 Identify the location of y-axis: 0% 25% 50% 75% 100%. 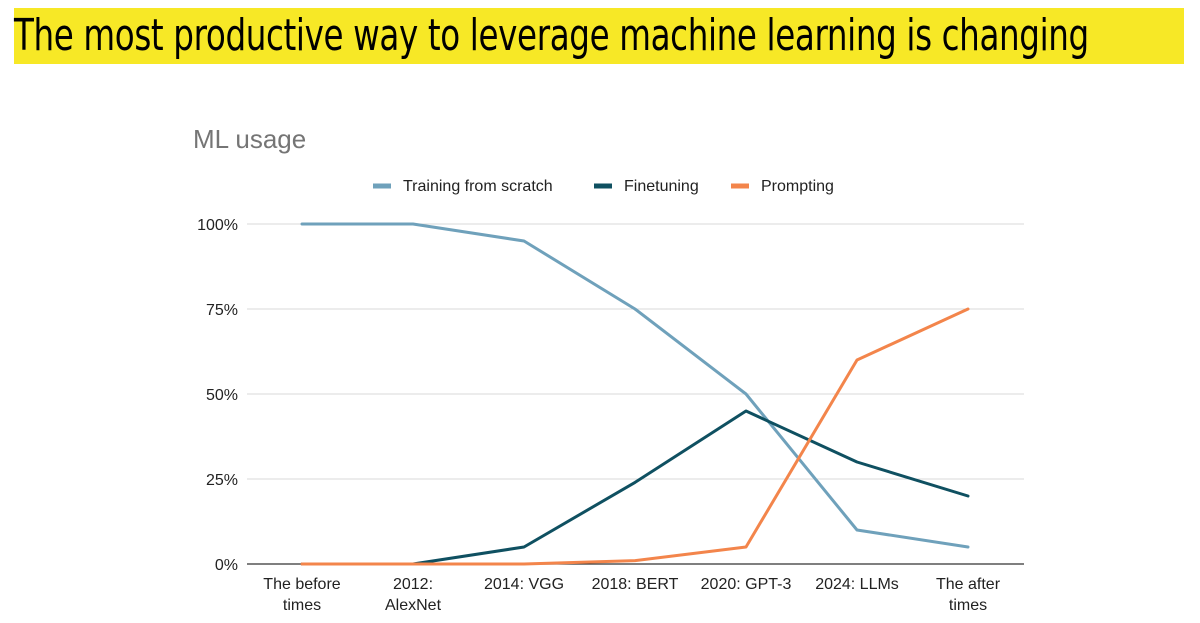
(217, 395).